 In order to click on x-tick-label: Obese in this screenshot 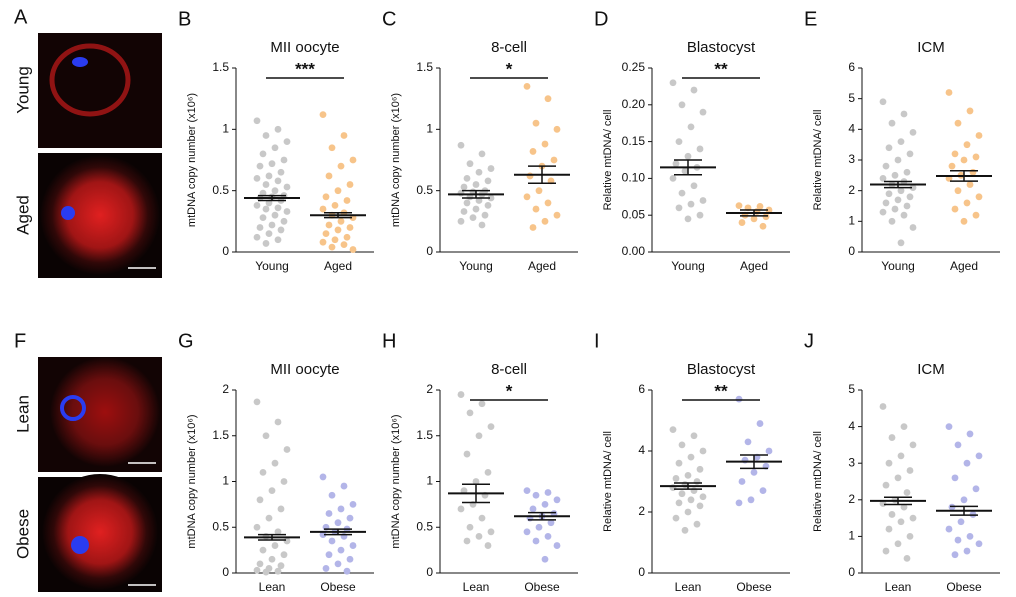, I will do `click(542, 587)`.